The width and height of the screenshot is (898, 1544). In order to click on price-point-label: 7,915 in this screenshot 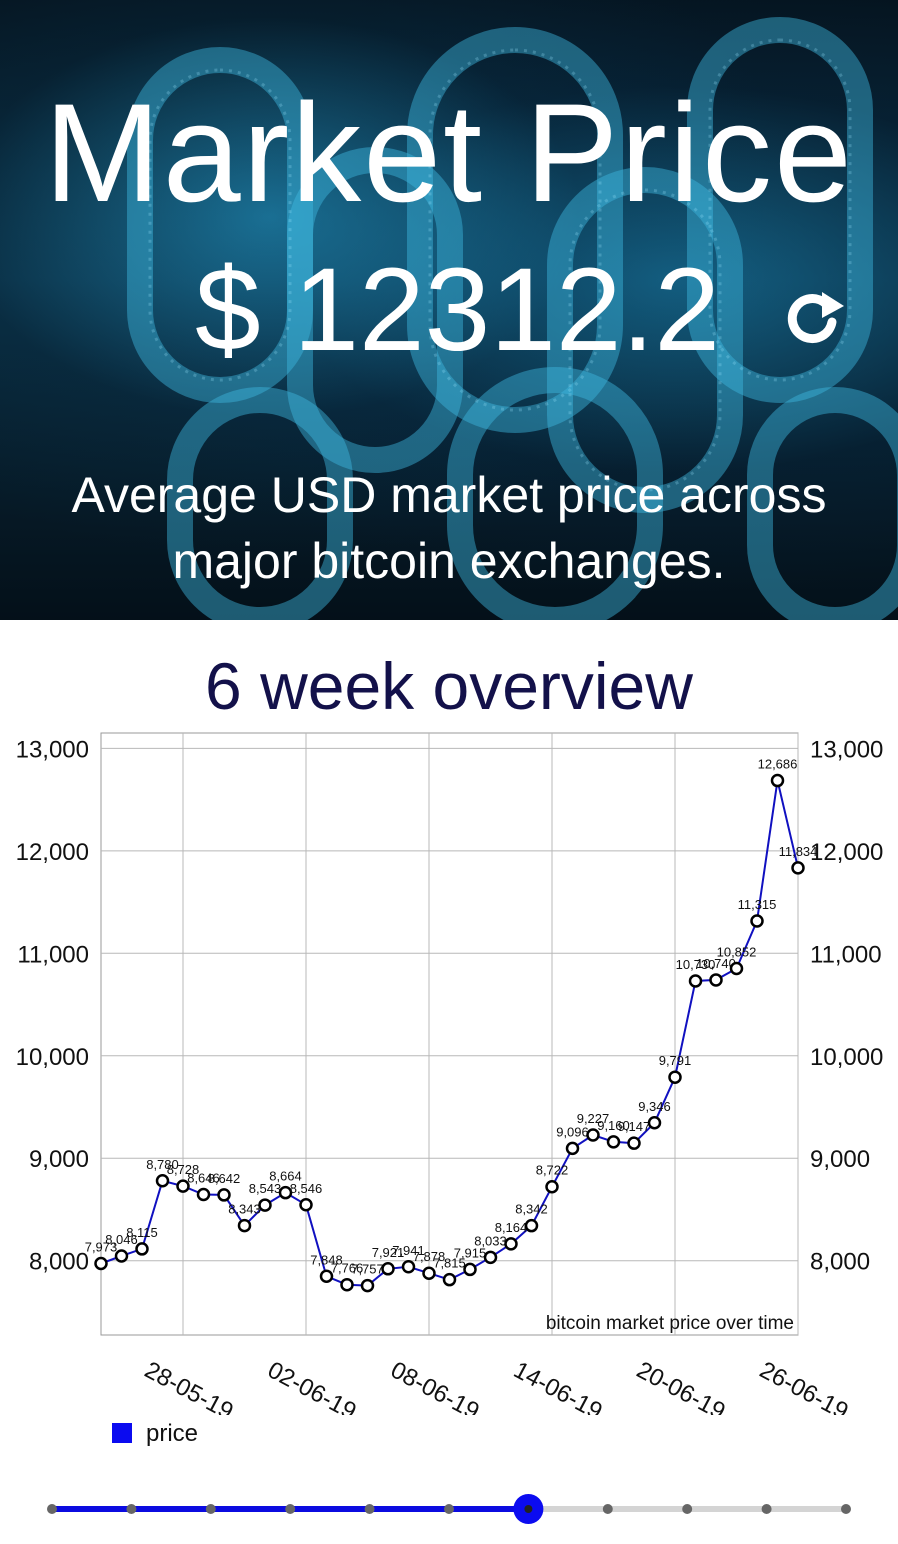, I will do `click(470, 1252)`.